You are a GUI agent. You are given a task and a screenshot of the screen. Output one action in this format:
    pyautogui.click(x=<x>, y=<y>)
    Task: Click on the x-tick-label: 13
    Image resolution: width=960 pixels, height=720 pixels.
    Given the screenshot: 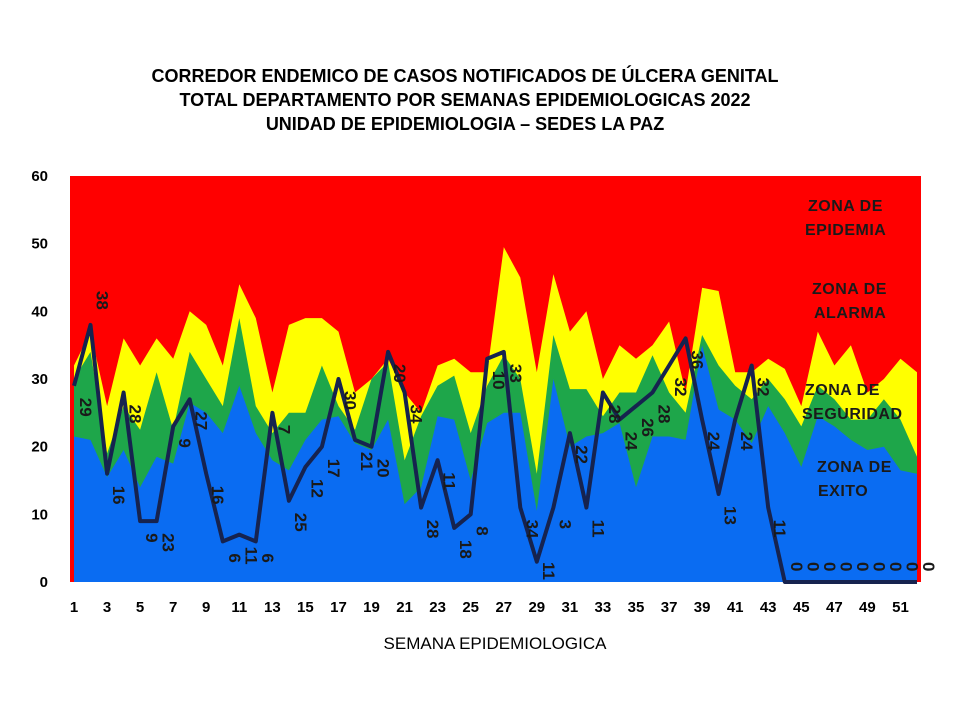 What is the action you would take?
    pyautogui.click(x=272, y=607)
    